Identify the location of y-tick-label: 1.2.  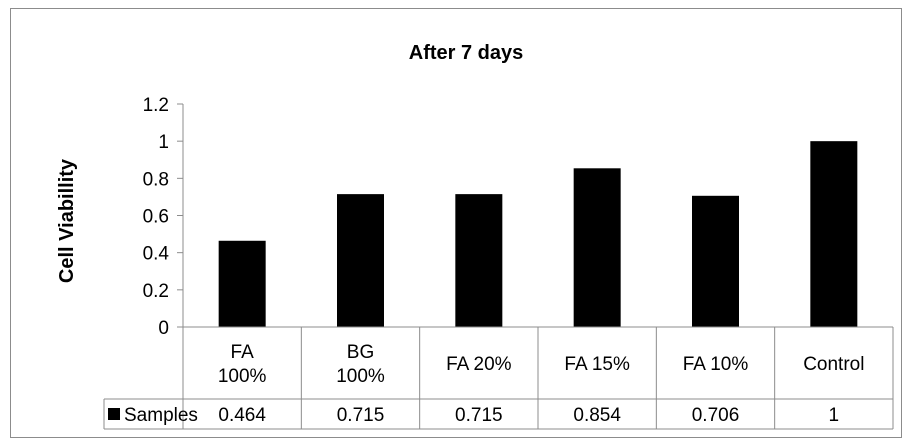
(156, 105).